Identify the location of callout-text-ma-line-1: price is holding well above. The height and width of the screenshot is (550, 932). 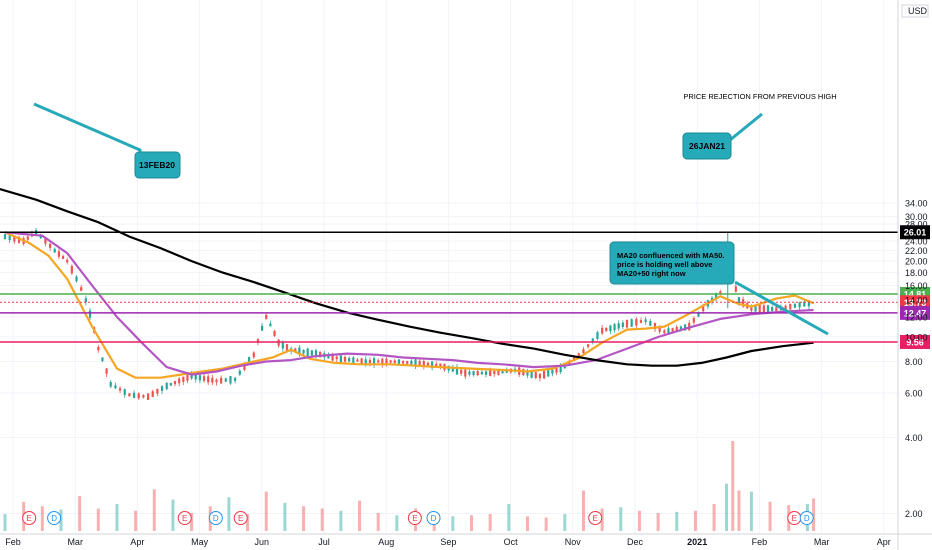
(664, 264).